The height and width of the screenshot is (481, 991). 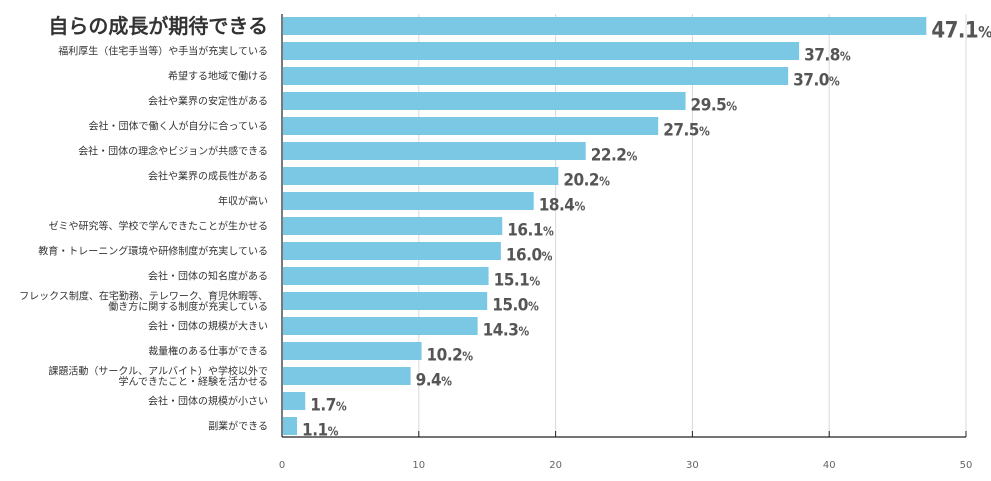 I want to click on category-label: 副業ができる, so click(x=238, y=426).